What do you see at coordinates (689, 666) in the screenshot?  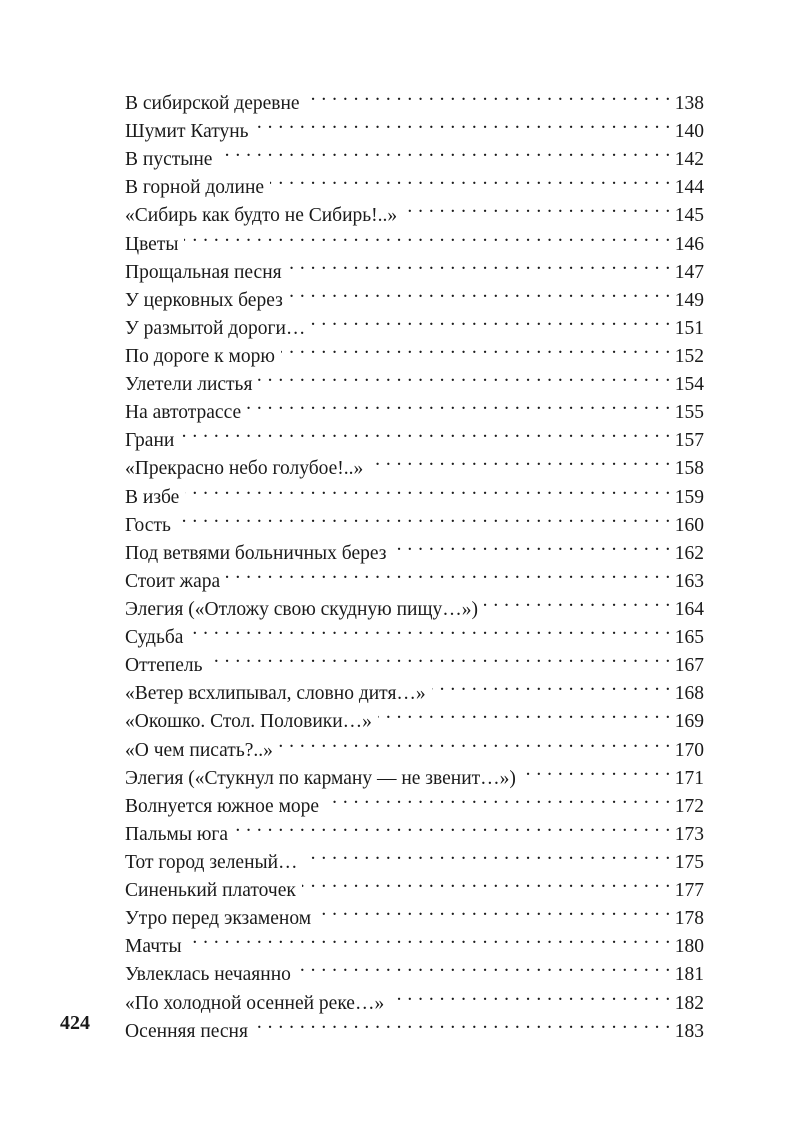 I see `toc-entry-page: 167` at bounding box center [689, 666].